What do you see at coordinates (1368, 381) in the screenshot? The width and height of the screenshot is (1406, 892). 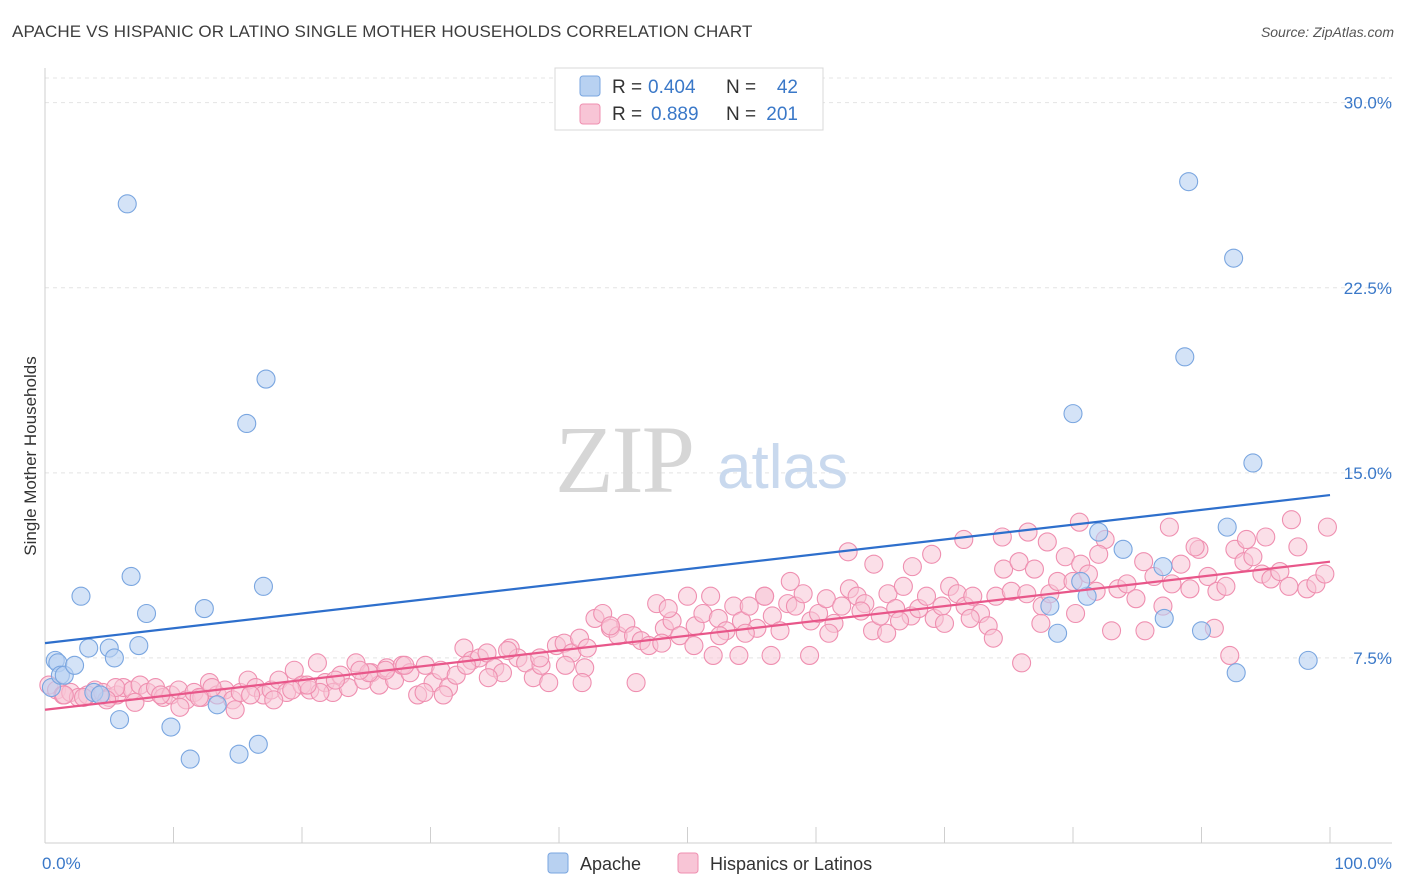 I see `y-tick-labels: 7.5% 15.0% 22.5% 30.0%` at bounding box center [1368, 381].